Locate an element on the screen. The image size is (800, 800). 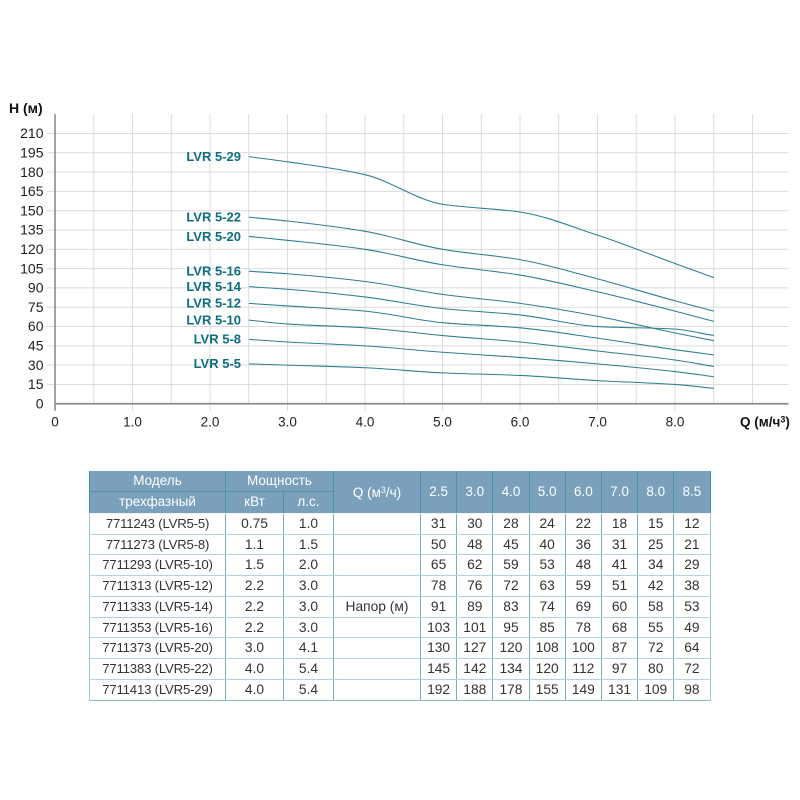
svg-text: LVR 5-8 is located at coordinates (217, 339).